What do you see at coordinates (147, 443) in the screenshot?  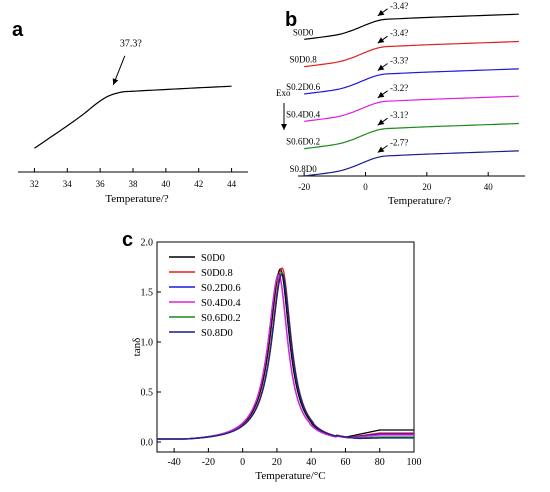 I see `y-tick-label: 0.0` at bounding box center [147, 443].